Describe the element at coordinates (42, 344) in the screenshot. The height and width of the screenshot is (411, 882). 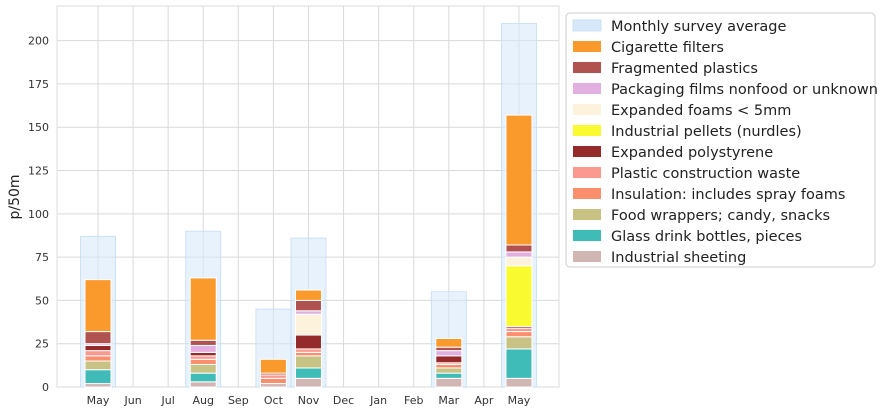
I see `y-tick-label: 25` at that location.